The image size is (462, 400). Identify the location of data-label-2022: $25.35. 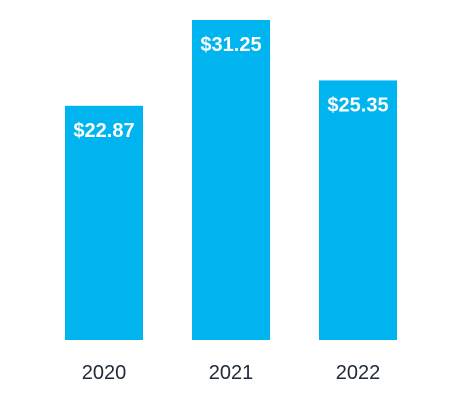
(357, 105).